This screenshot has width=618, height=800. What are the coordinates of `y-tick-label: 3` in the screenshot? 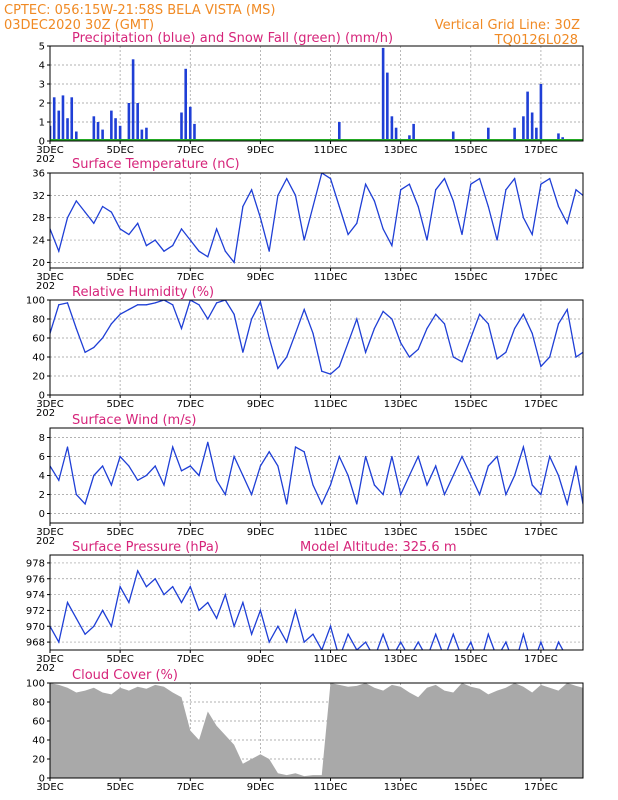 It's located at (42, 85).